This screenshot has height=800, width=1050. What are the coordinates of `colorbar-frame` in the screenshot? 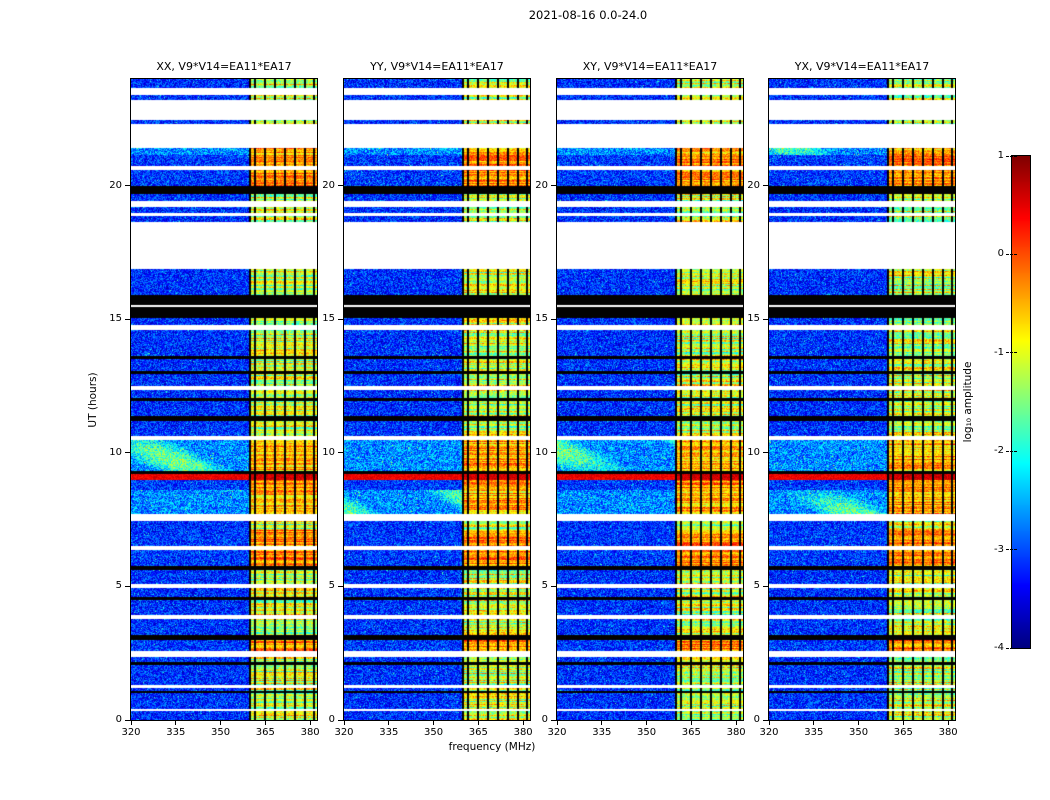 It's located at (1021, 402).